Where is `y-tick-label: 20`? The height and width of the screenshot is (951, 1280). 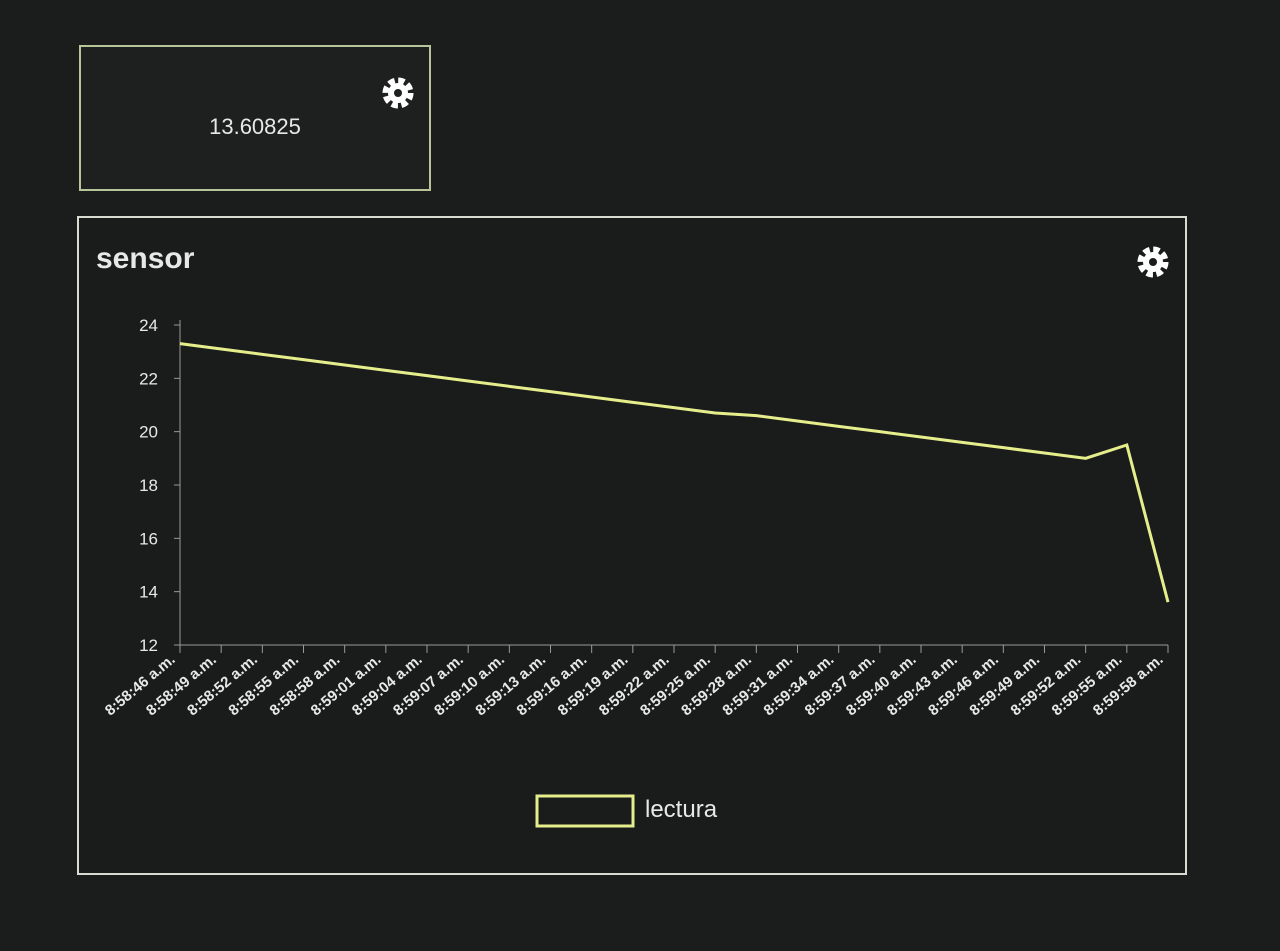 y-tick-label: 20 is located at coordinates (148, 432).